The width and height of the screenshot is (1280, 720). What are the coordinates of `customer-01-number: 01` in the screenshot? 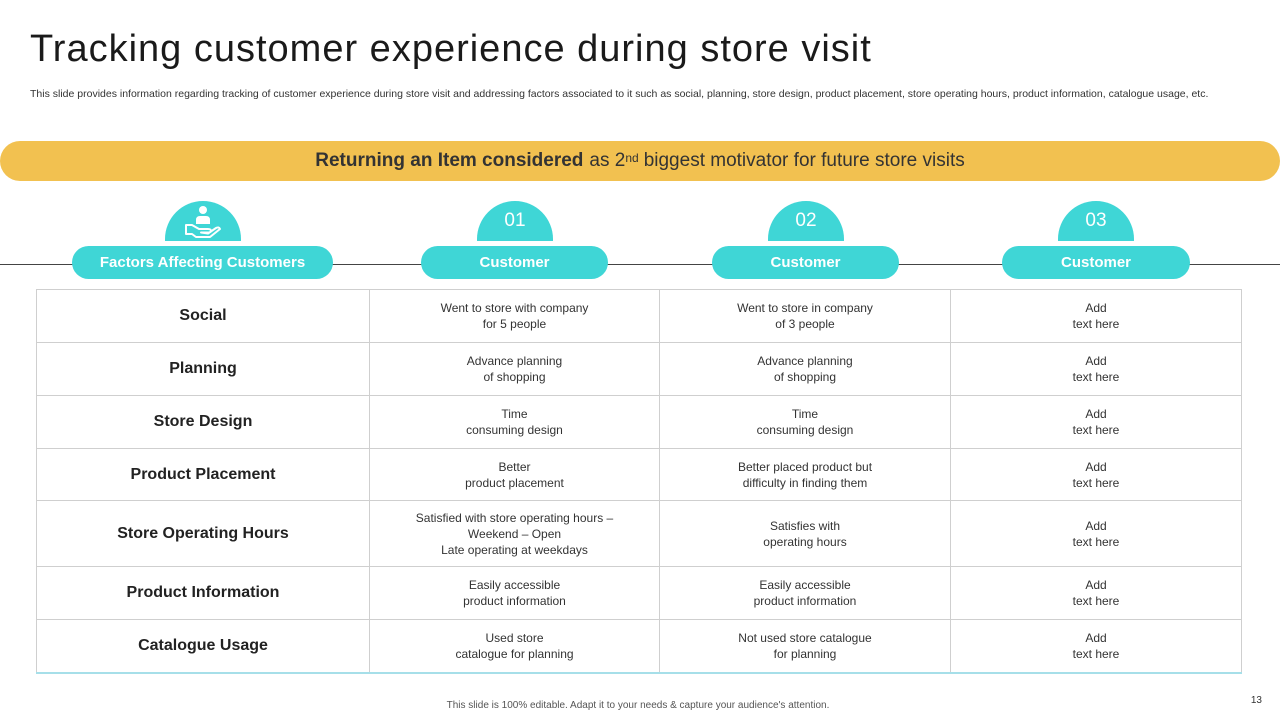 It's located at (515, 220).